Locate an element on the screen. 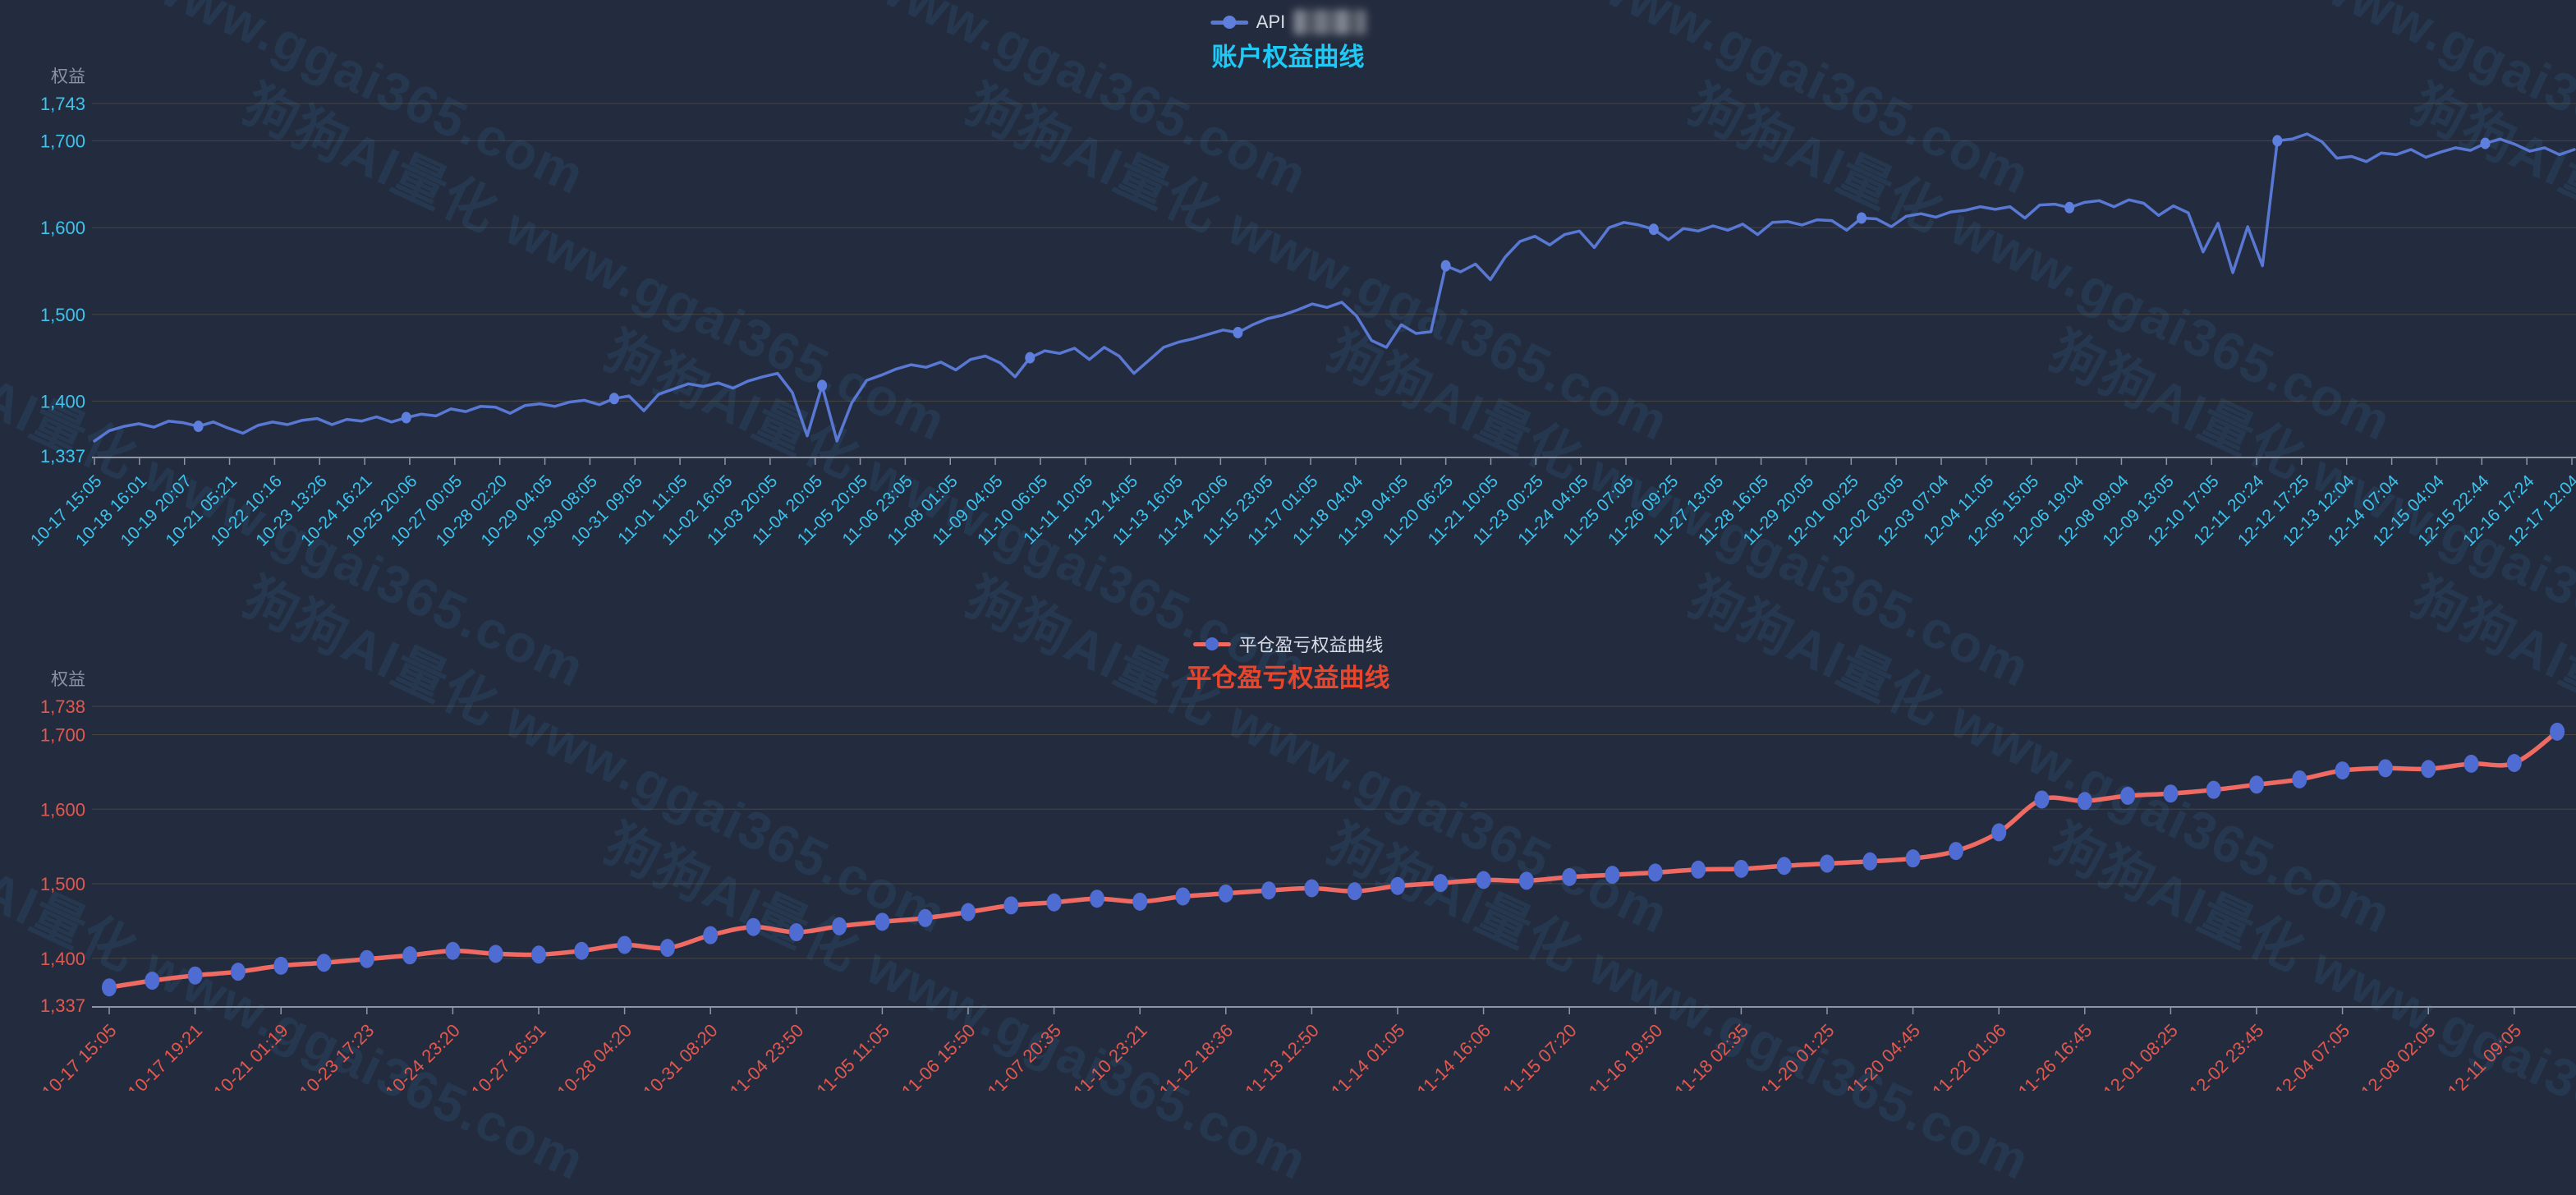  x-tick-label: 11-14 01:05 is located at coordinates (1368, 1055).